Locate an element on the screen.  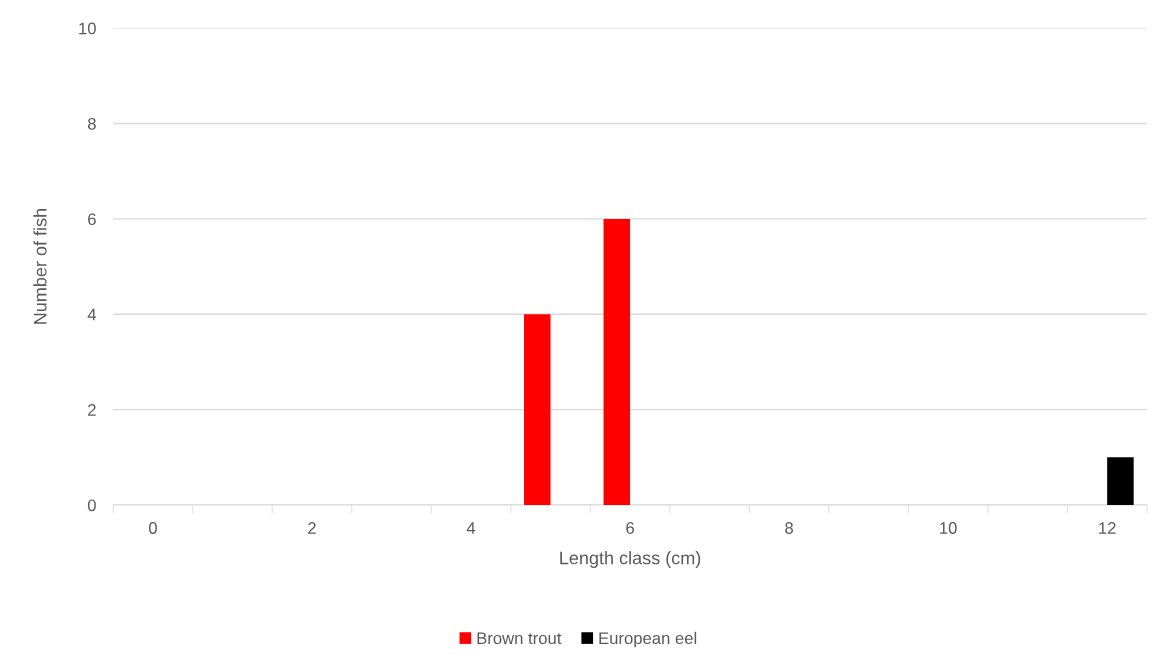
x-tick-label: 8 is located at coordinates (789, 528).